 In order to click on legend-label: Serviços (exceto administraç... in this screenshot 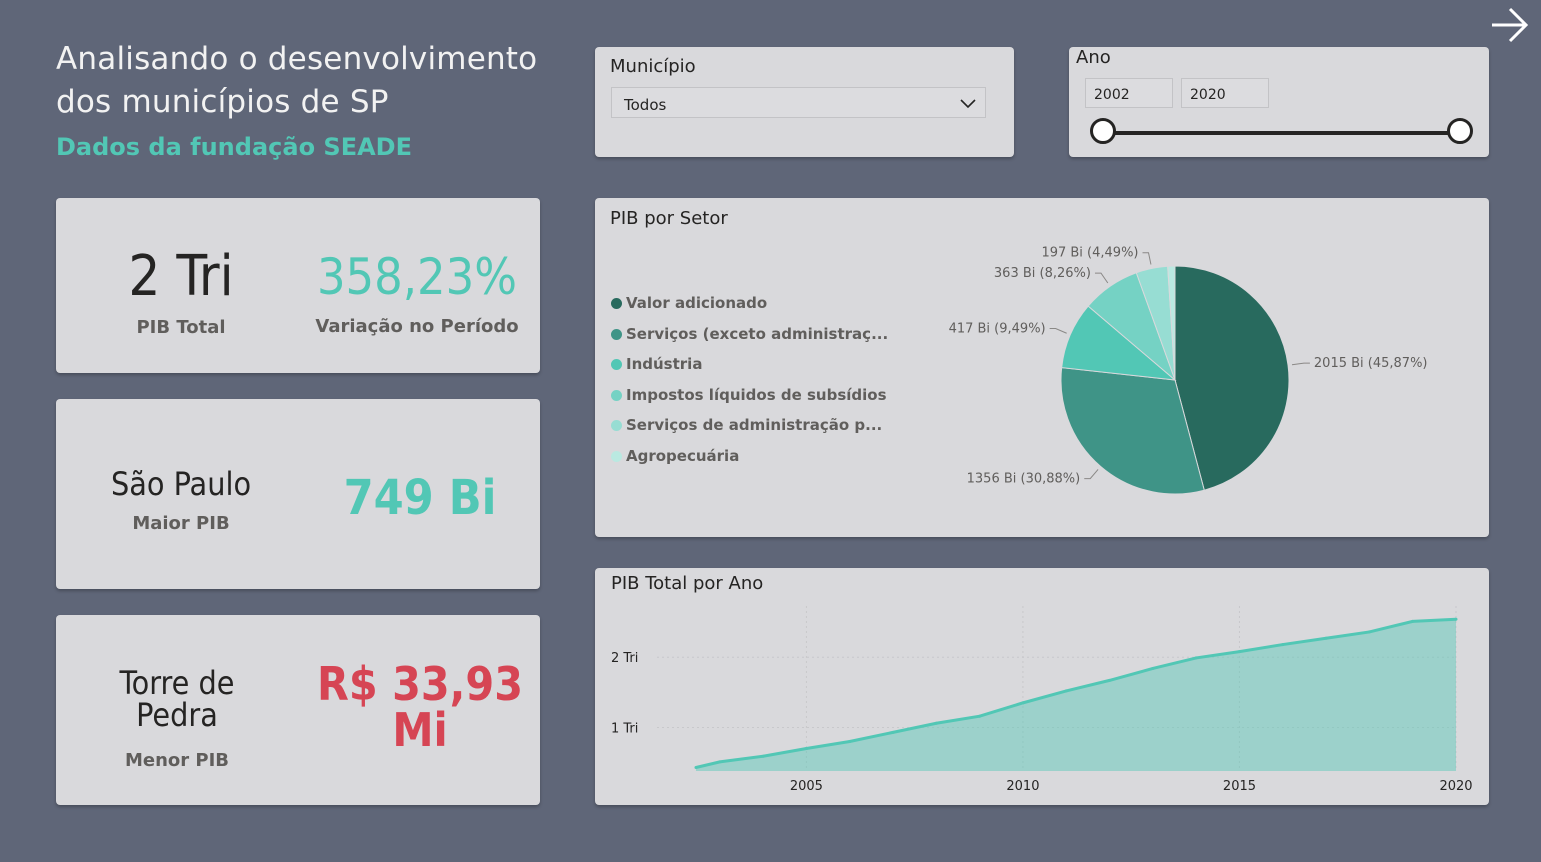, I will do `click(757, 333)`.